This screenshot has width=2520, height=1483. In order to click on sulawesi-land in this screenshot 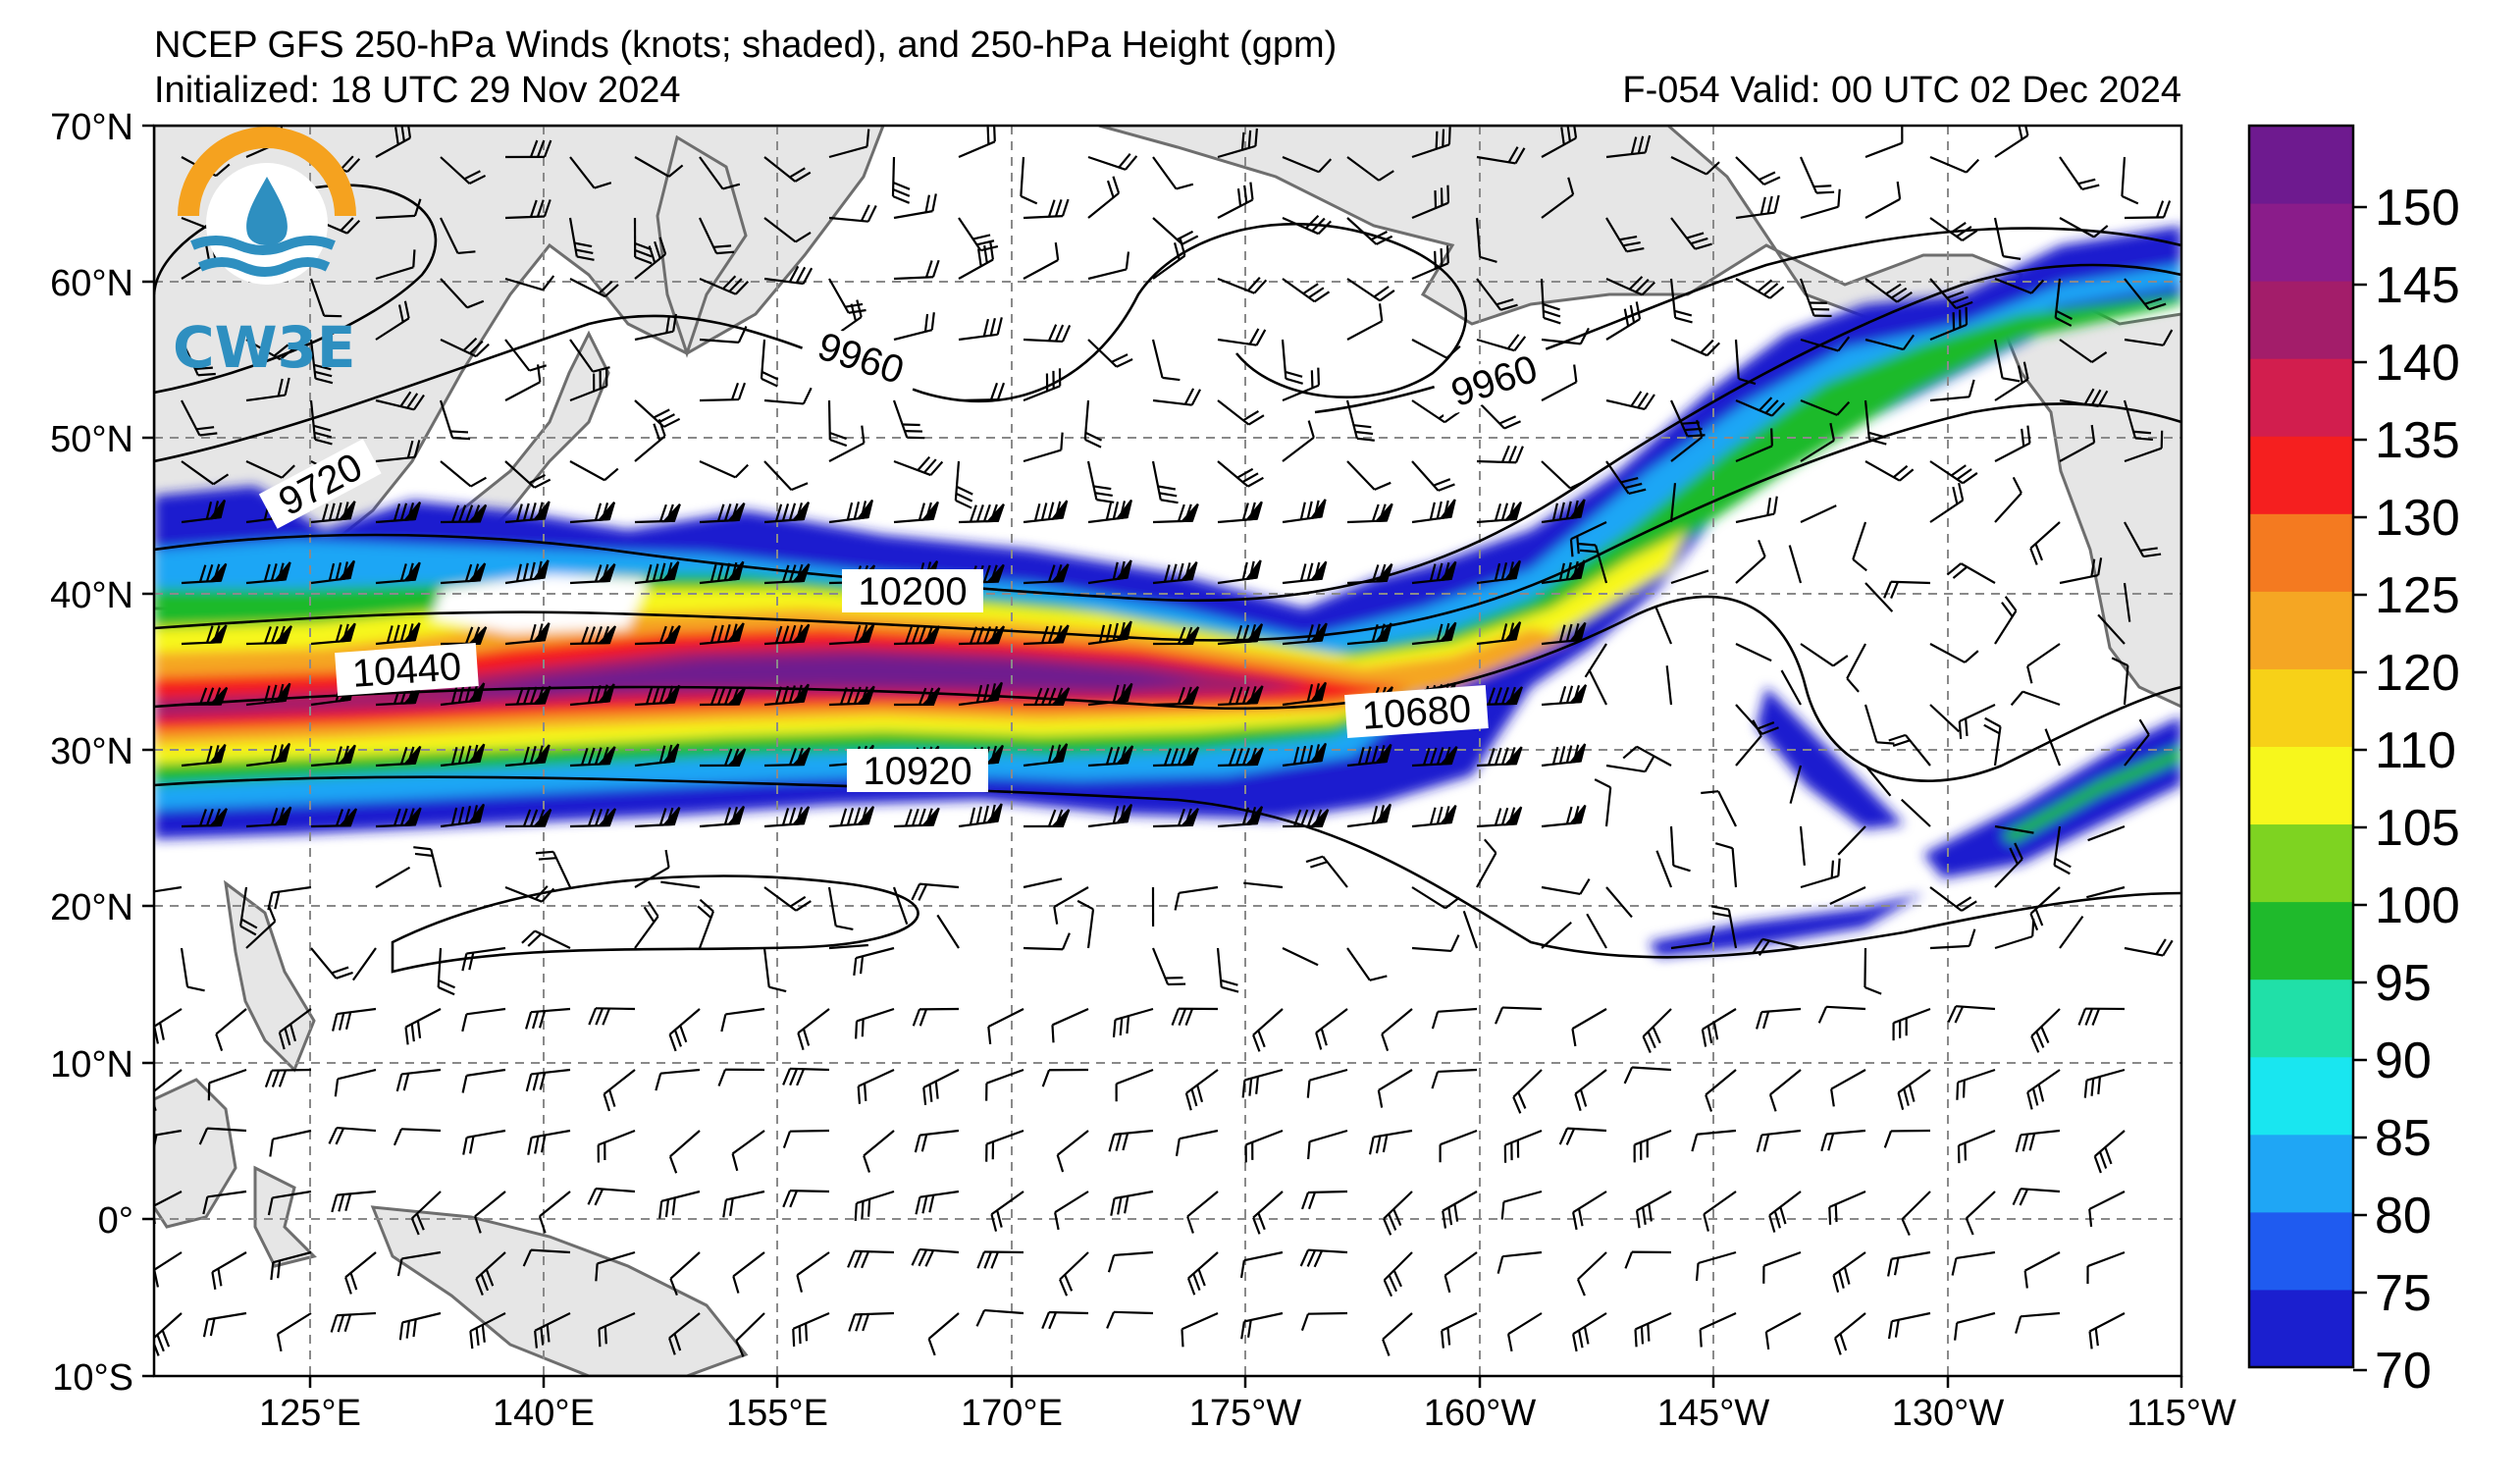, I will do `click(285, 1216)`.